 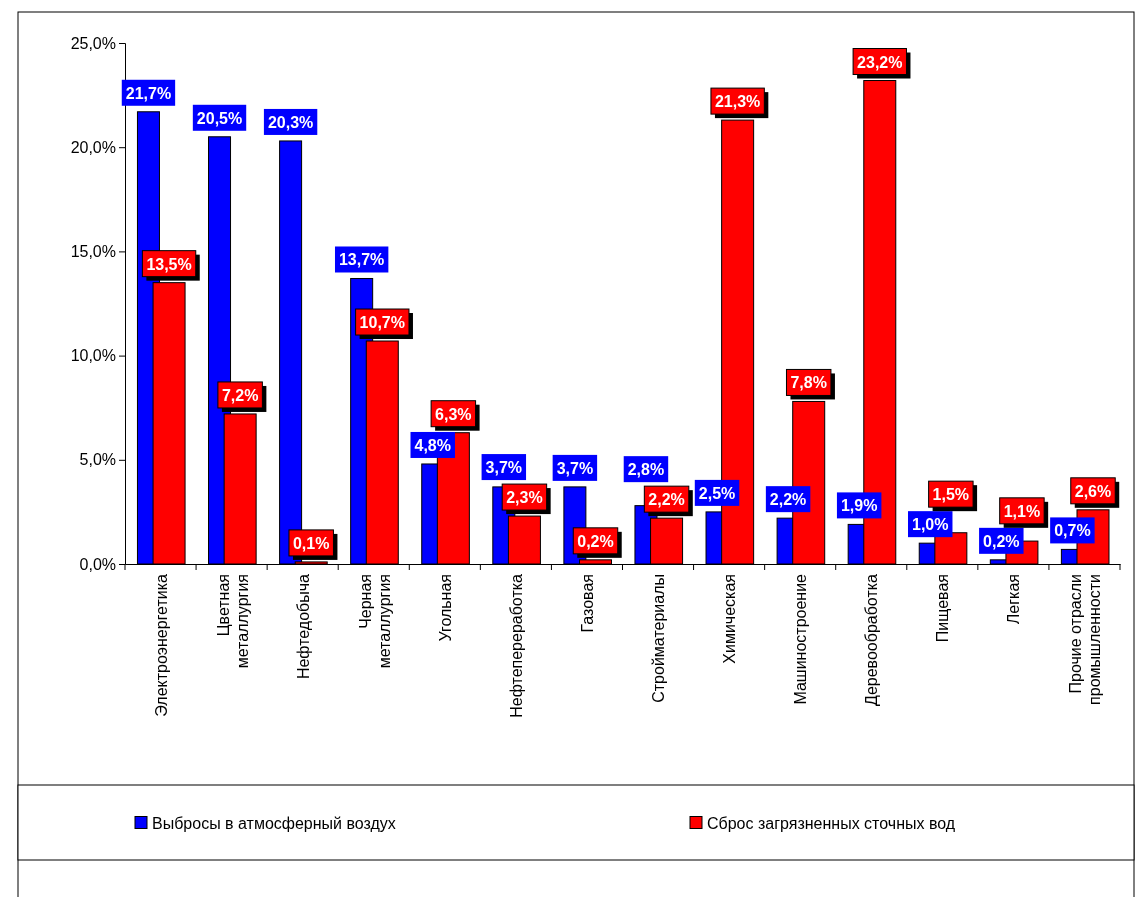 I want to click on data-label: 1,5%, so click(x=951, y=495).